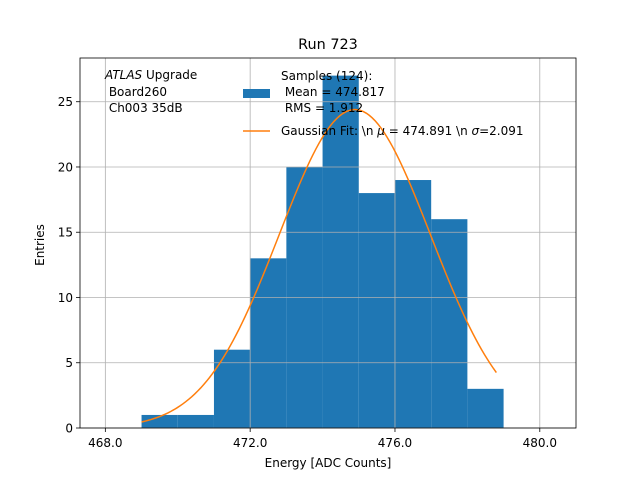  I want to click on x-tick-label: 476.0, so click(395, 443).